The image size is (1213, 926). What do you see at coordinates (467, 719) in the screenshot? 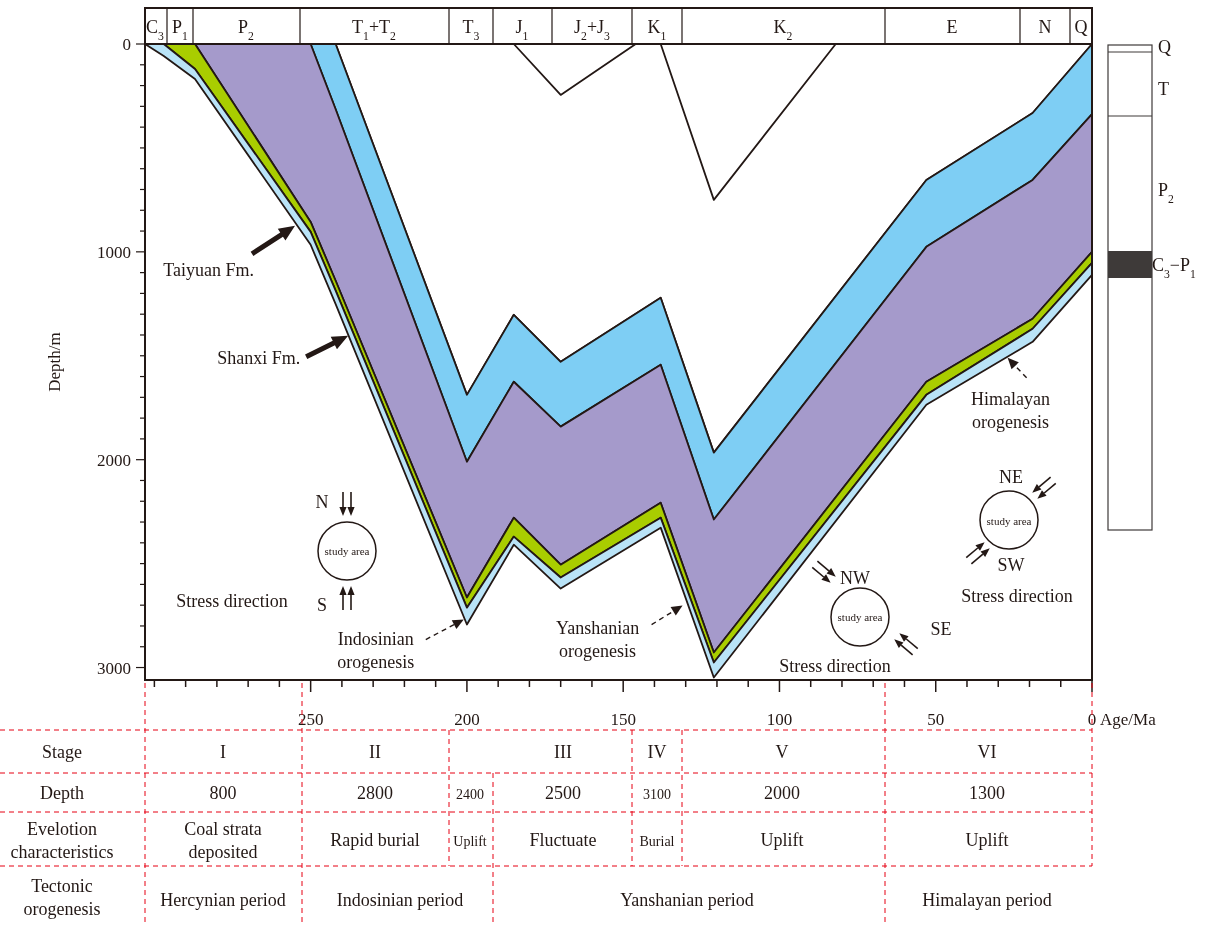
I see `x-tick-label: 200` at bounding box center [467, 719].